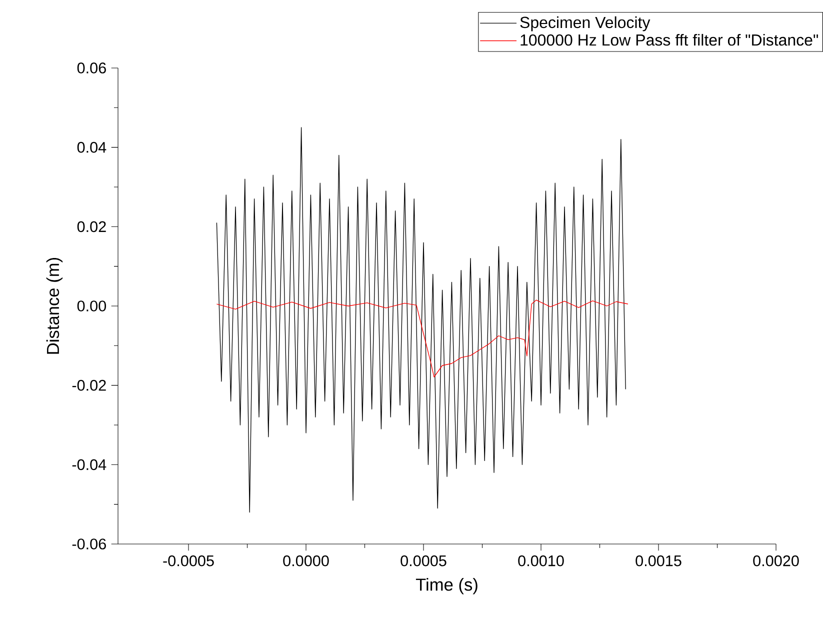  Describe the element at coordinates (91, 306) in the screenshot. I see `y-tick-label: 0.00` at that location.